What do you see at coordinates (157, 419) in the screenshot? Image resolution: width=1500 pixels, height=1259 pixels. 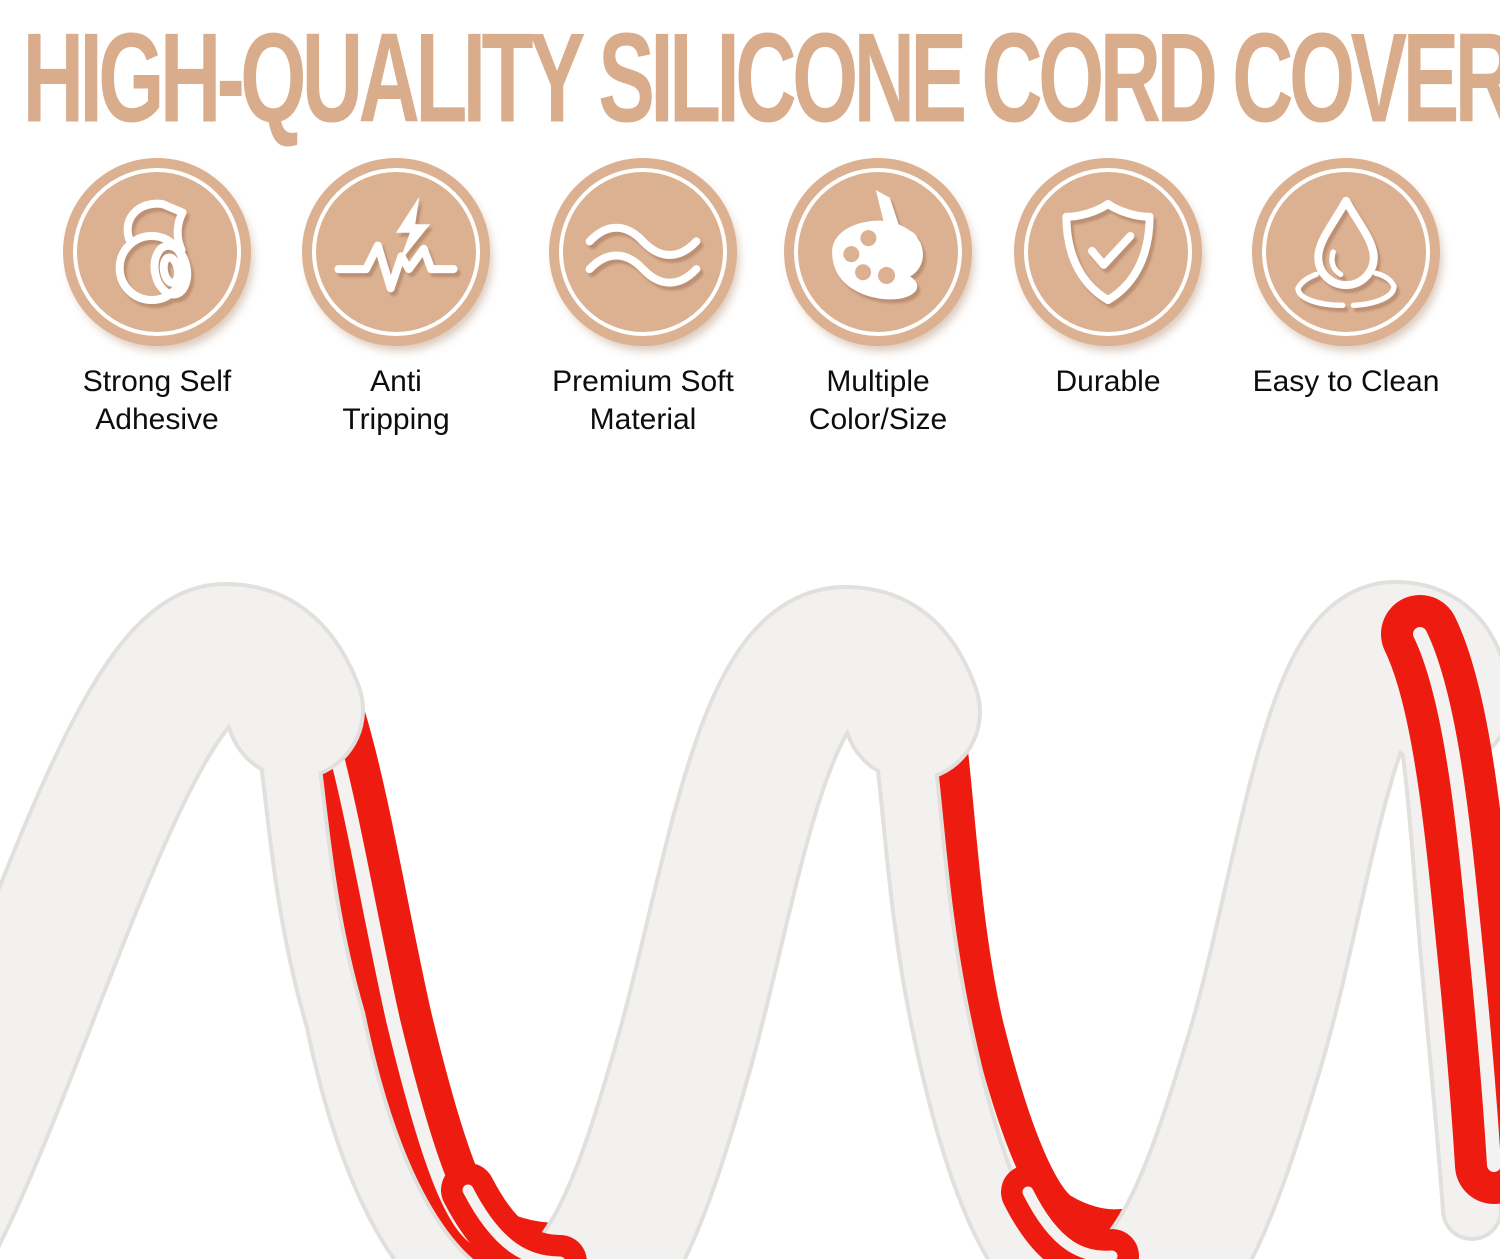 I see `feature-label-line: Adhesive` at bounding box center [157, 419].